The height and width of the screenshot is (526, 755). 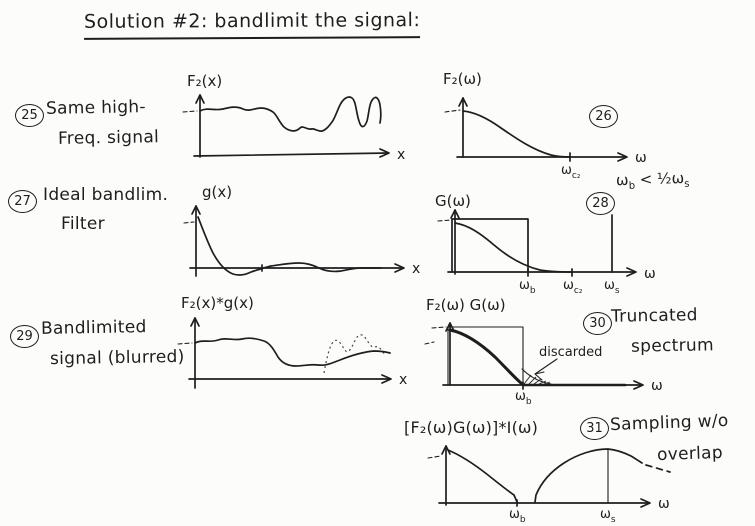 What do you see at coordinates (471, 427) in the screenshot?
I see `sampled-spectrum-formula: [F₂(ω)G(ω)]*I(ω)` at bounding box center [471, 427].